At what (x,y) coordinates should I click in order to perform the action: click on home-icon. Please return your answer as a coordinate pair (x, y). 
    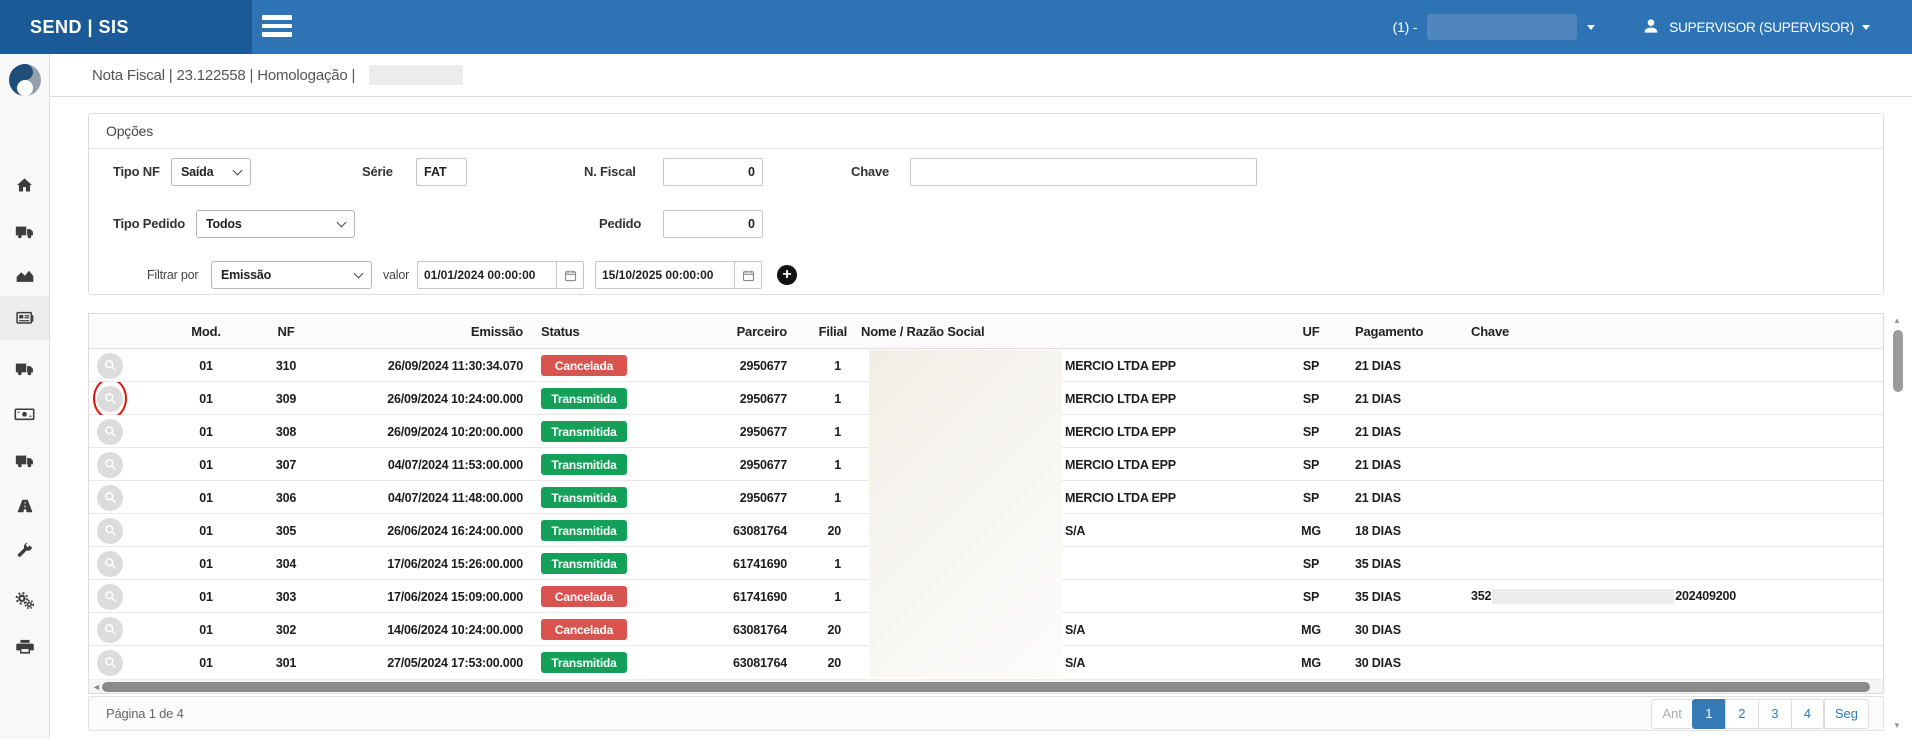
    Looking at the image, I should click on (24, 185).